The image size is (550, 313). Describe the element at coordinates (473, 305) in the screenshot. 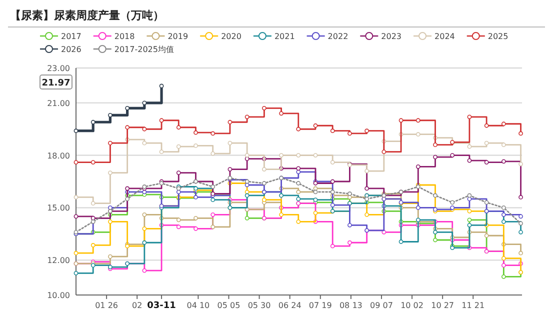

I see `x-tick-label: 11 21` at that location.